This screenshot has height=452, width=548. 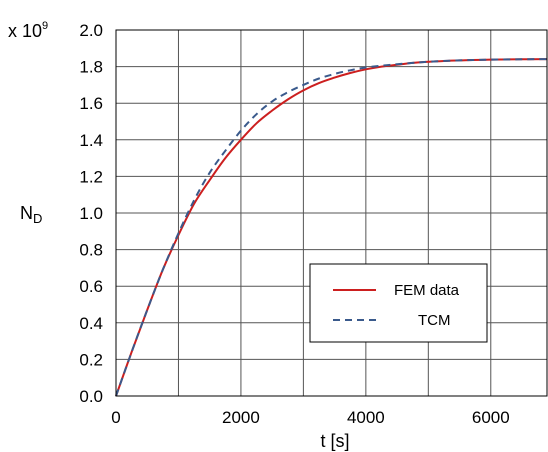 What do you see at coordinates (366, 417) in the screenshot?
I see `x-tick-label: 4000` at bounding box center [366, 417].